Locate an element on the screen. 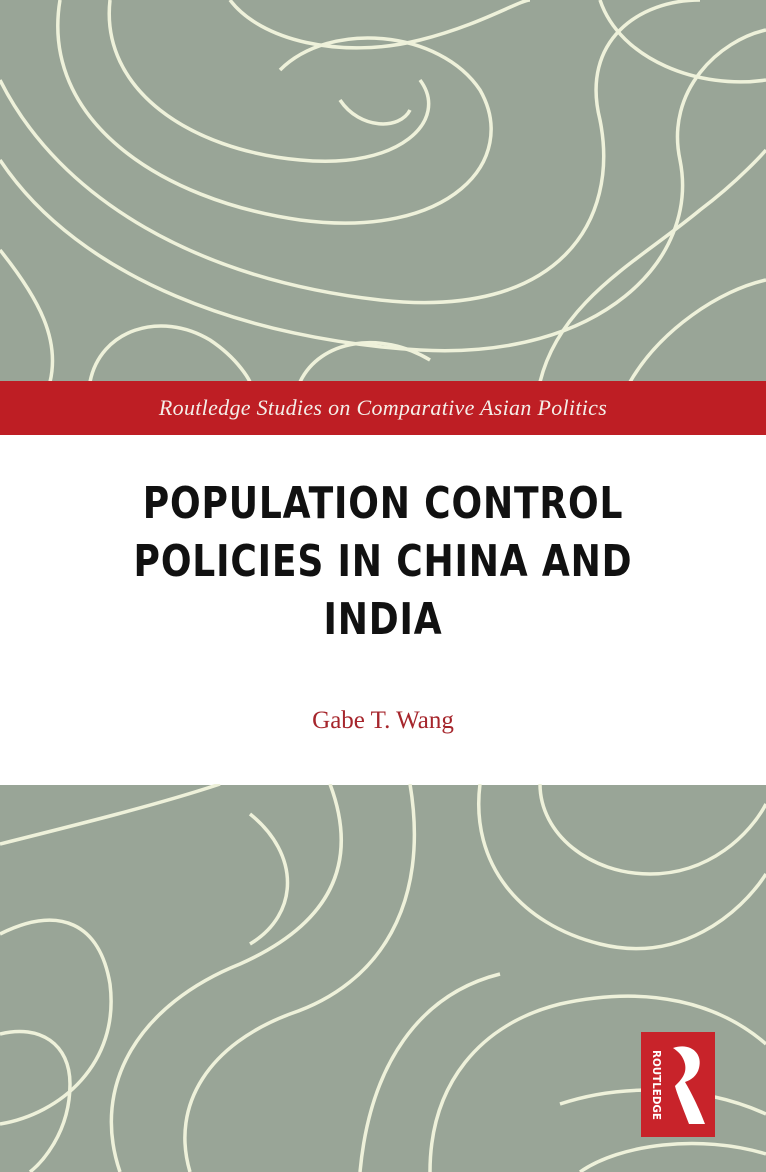 This screenshot has width=766, height=1172. title-line: POLICIES IN CHINA AND is located at coordinates (383, 561).